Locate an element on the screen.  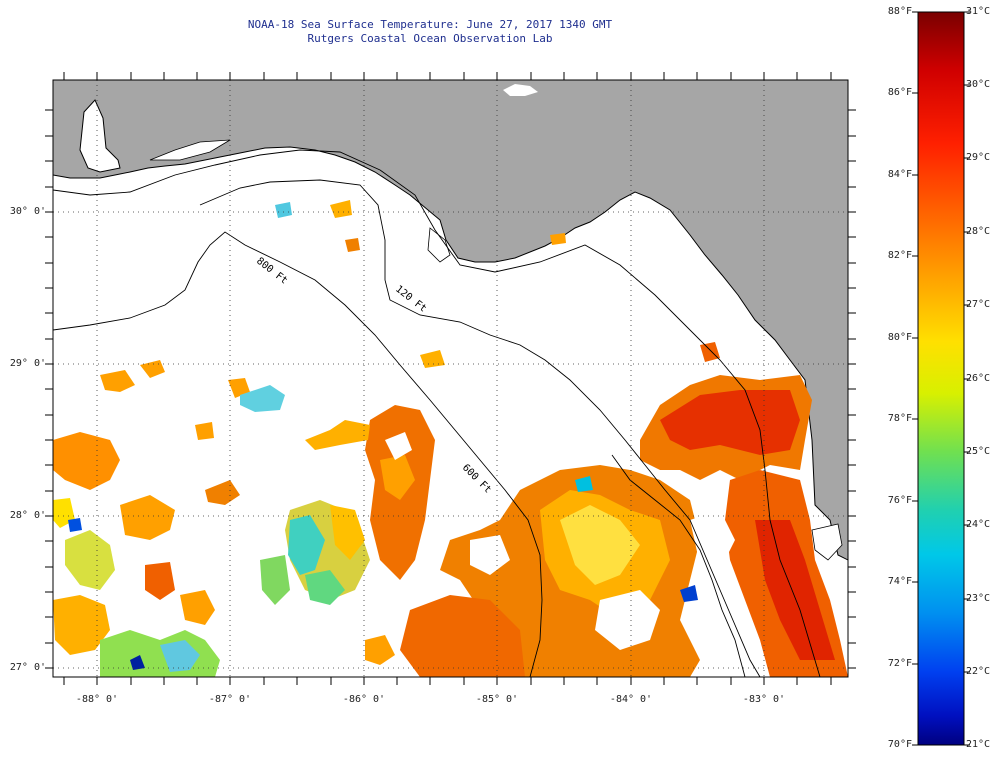
cbar-f-76: 76°F is located at coordinates (899, 500).